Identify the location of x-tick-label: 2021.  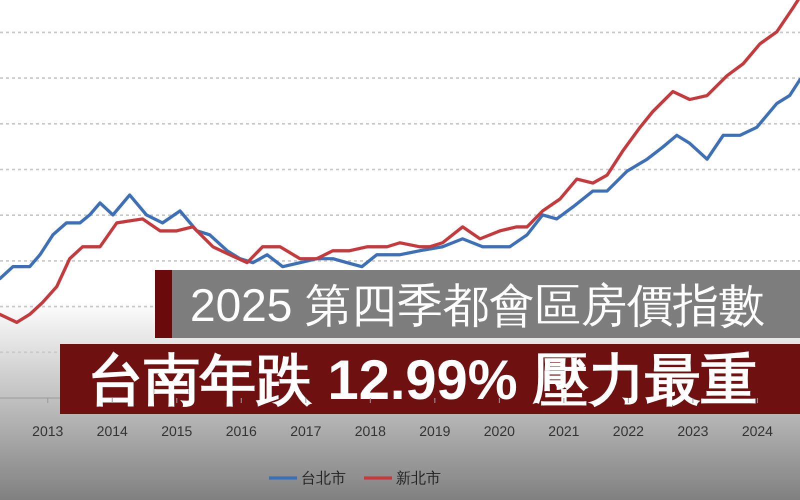
(564, 431).